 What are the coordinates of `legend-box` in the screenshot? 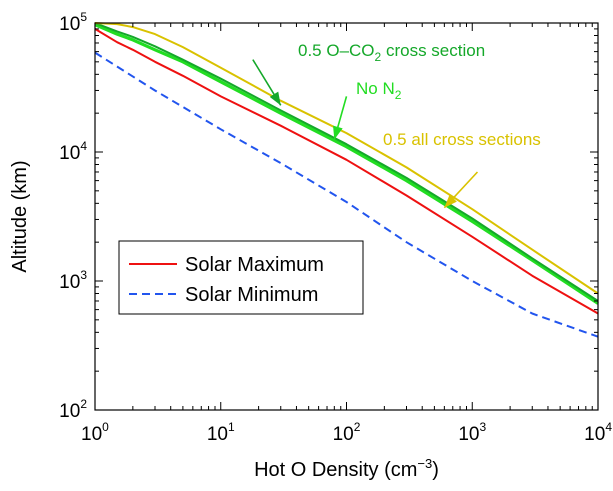 It's located at (241, 277).